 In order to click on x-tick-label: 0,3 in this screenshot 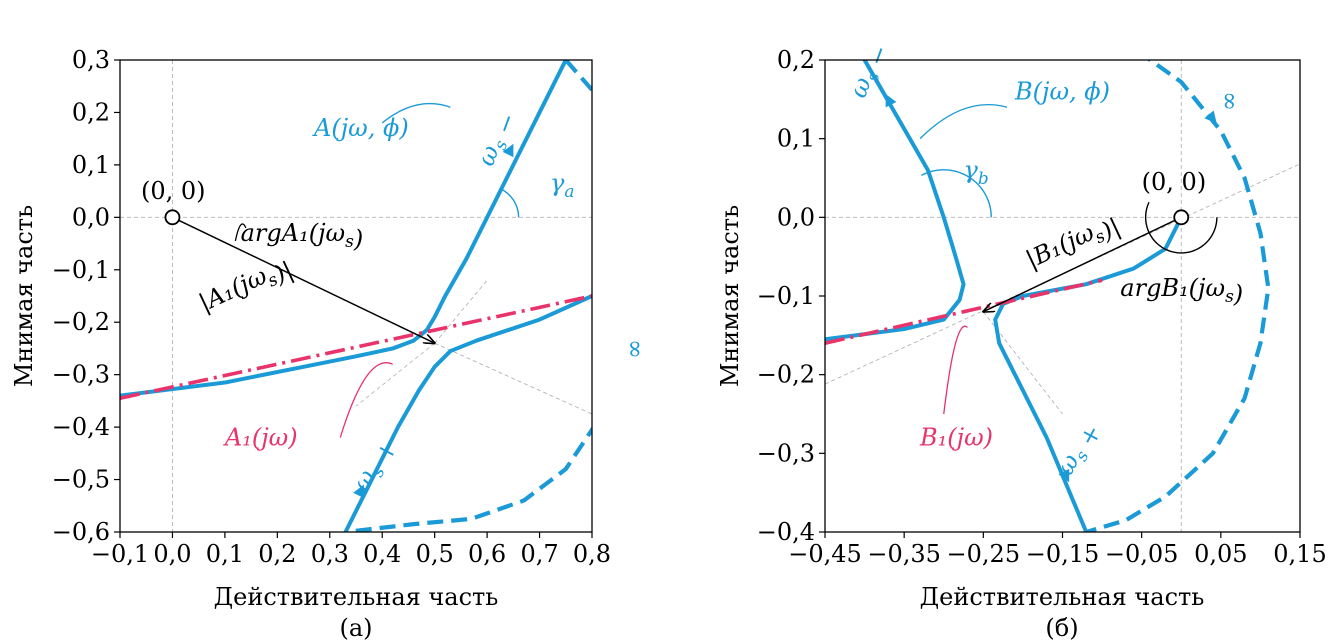, I will do `click(330, 554)`.